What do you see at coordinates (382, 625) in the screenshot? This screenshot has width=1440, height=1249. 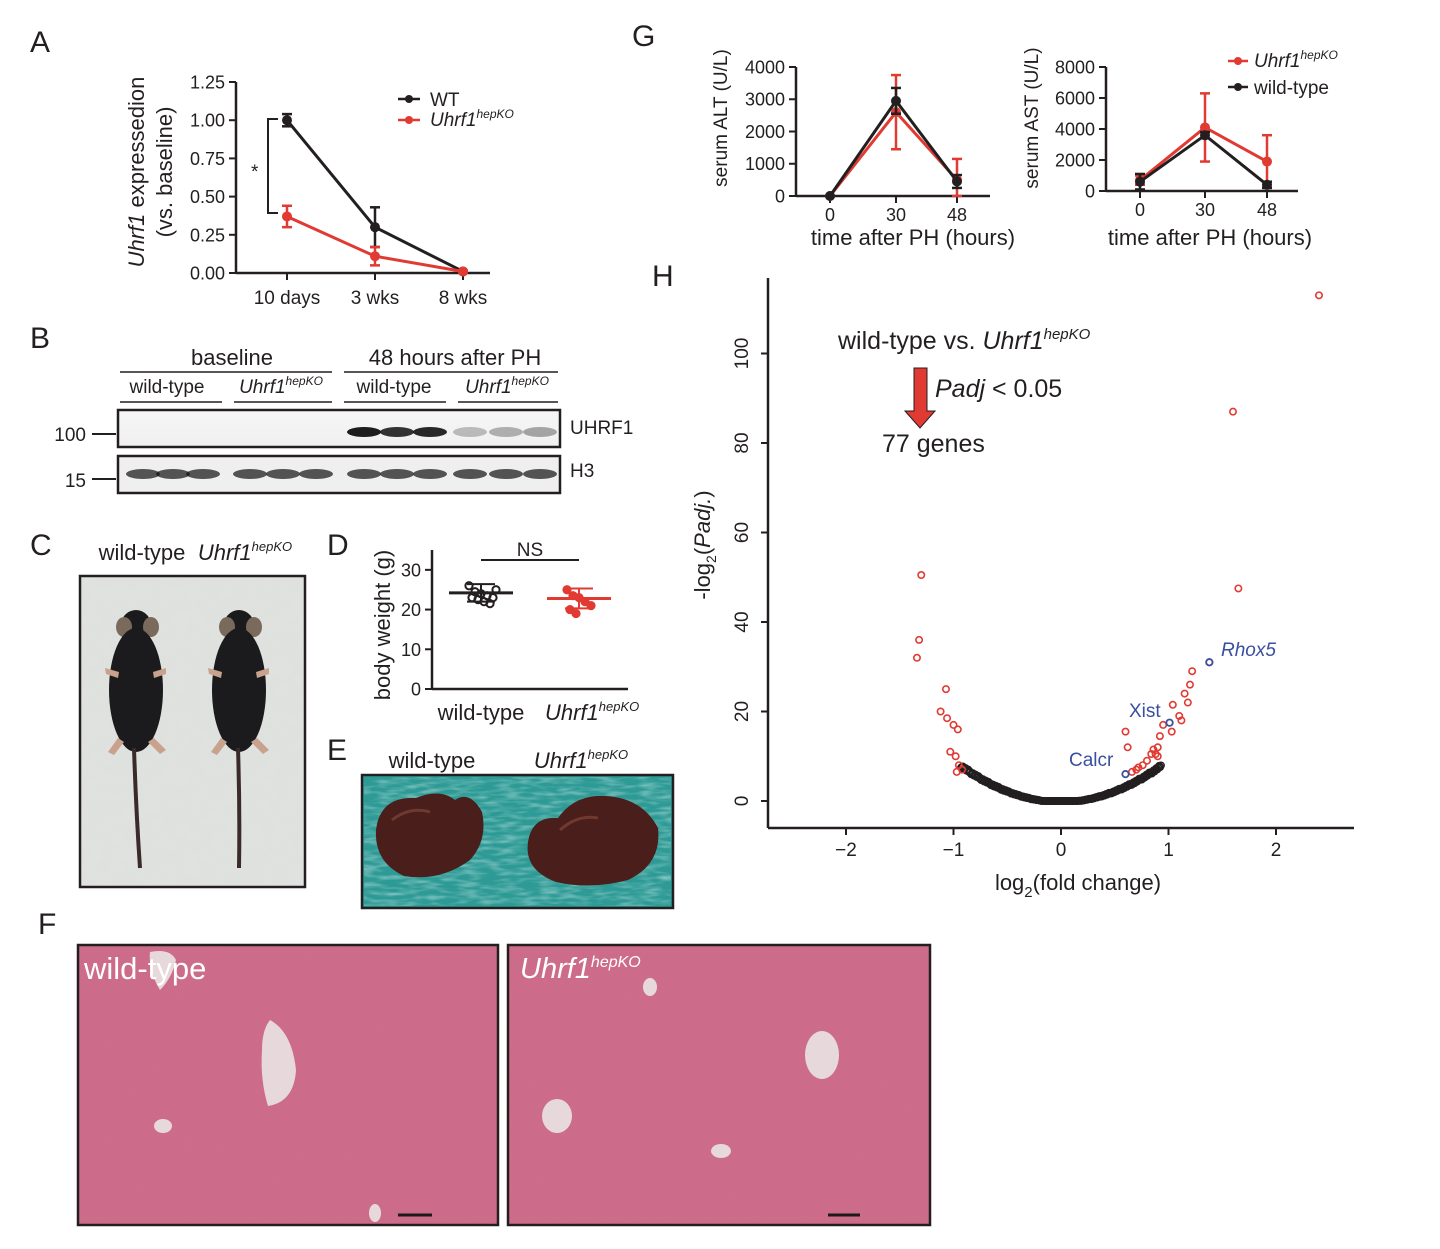 I see `panel-d-y-label: body weight (g)` at bounding box center [382, 625].